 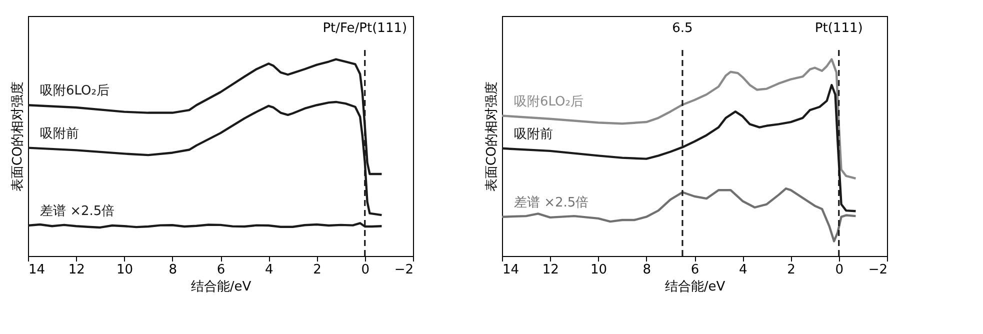 I want to click on ref-line-label: Pt(111), so click(x=838, y=28).